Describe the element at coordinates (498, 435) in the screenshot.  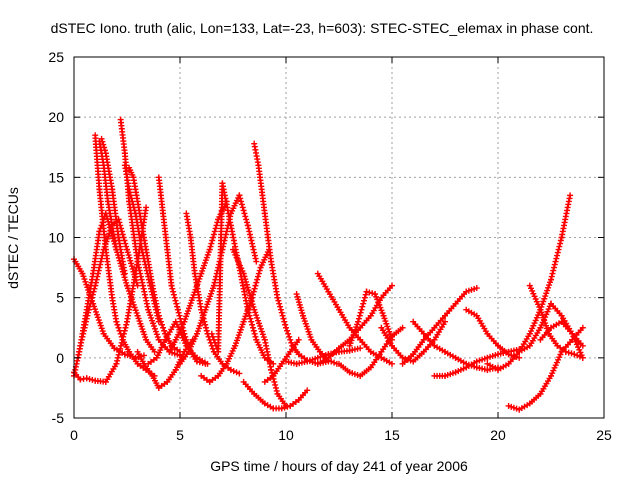
I see `x-tick-label: 20` at that location.